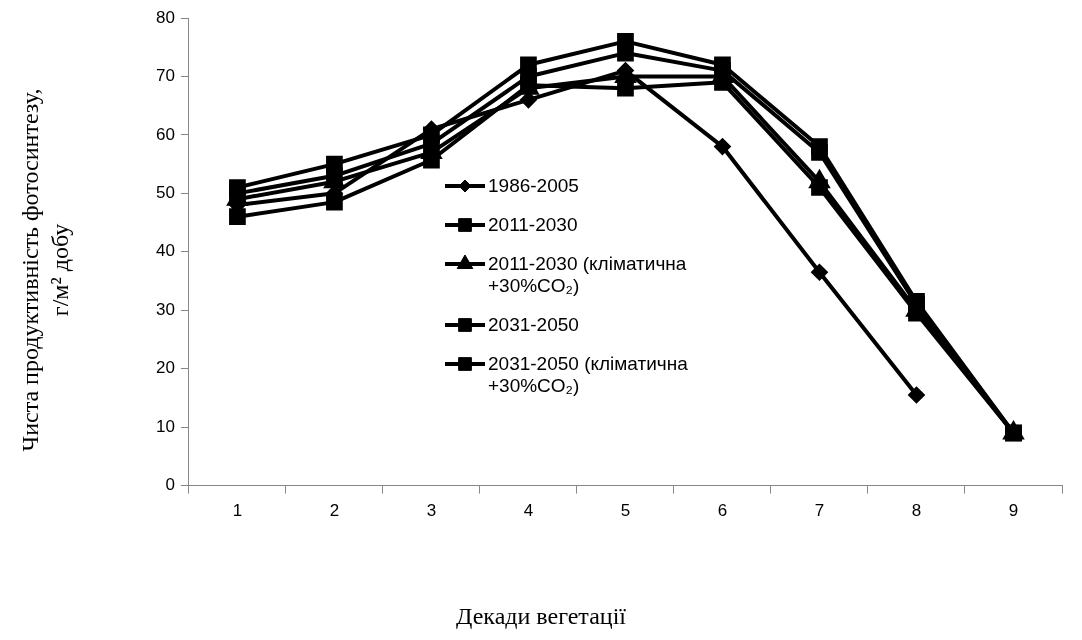  What do you see at coordinates (916, 511) in the screenshot?
I see `x-tick-label: 8` at bounding box center [916, 511].